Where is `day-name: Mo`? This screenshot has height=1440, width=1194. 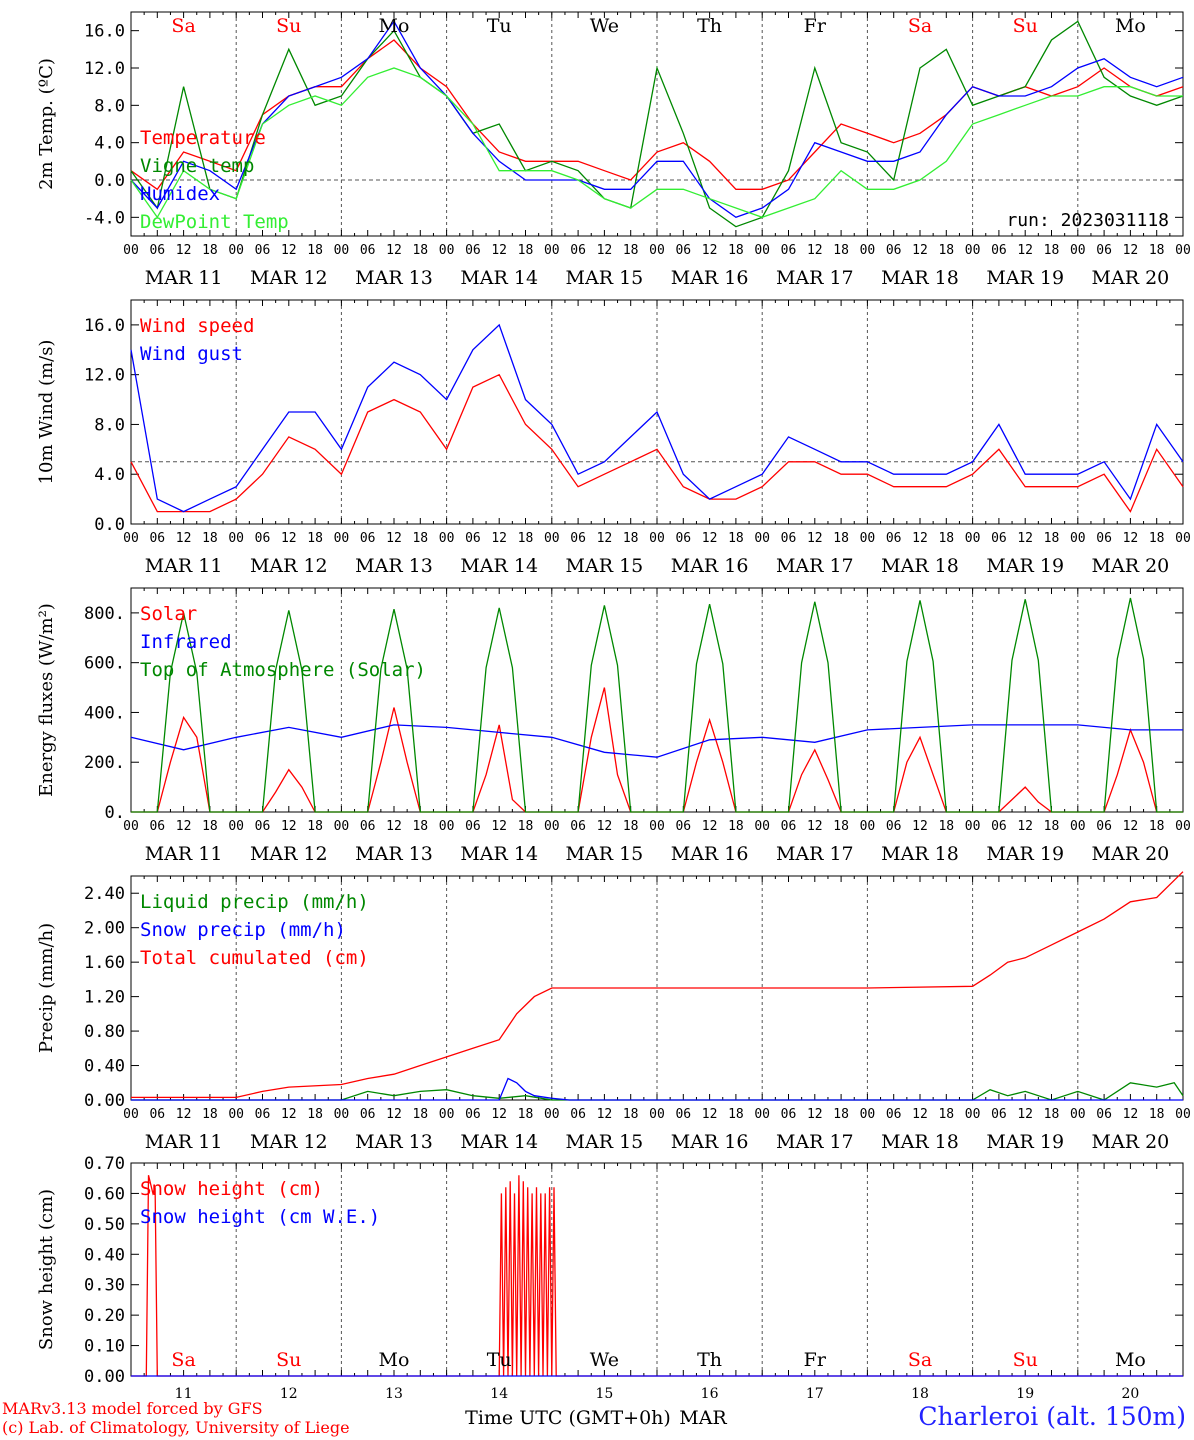
day-name: Mo is located at coordinates (1130, 26).